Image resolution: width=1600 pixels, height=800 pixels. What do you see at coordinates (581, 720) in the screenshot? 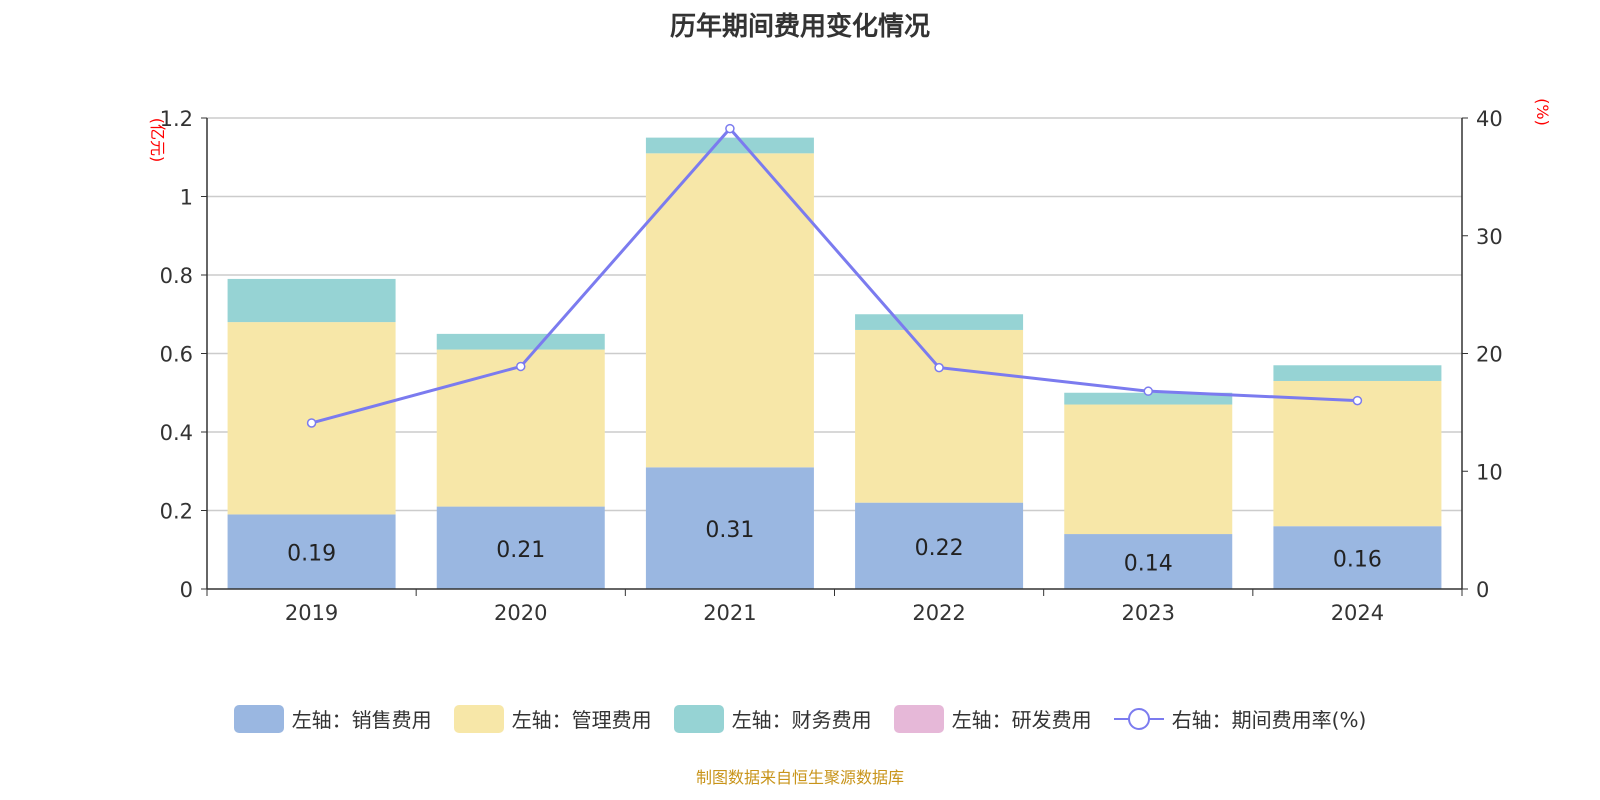
I see `legend-label: 左轴：管理费用` at bounding box center [581, 720].